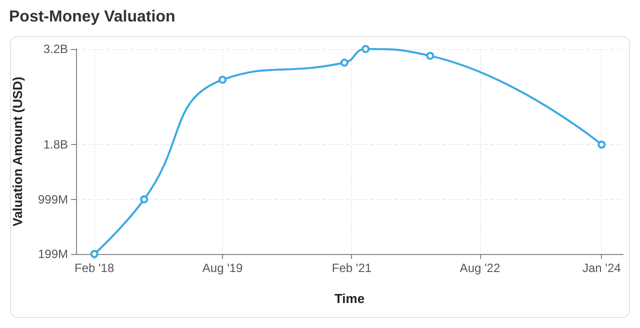  What do you see at coordinates (223, 268) in the screenshot?
I see `x-tick-label: Aug '19` at bounding box center [223, 268].